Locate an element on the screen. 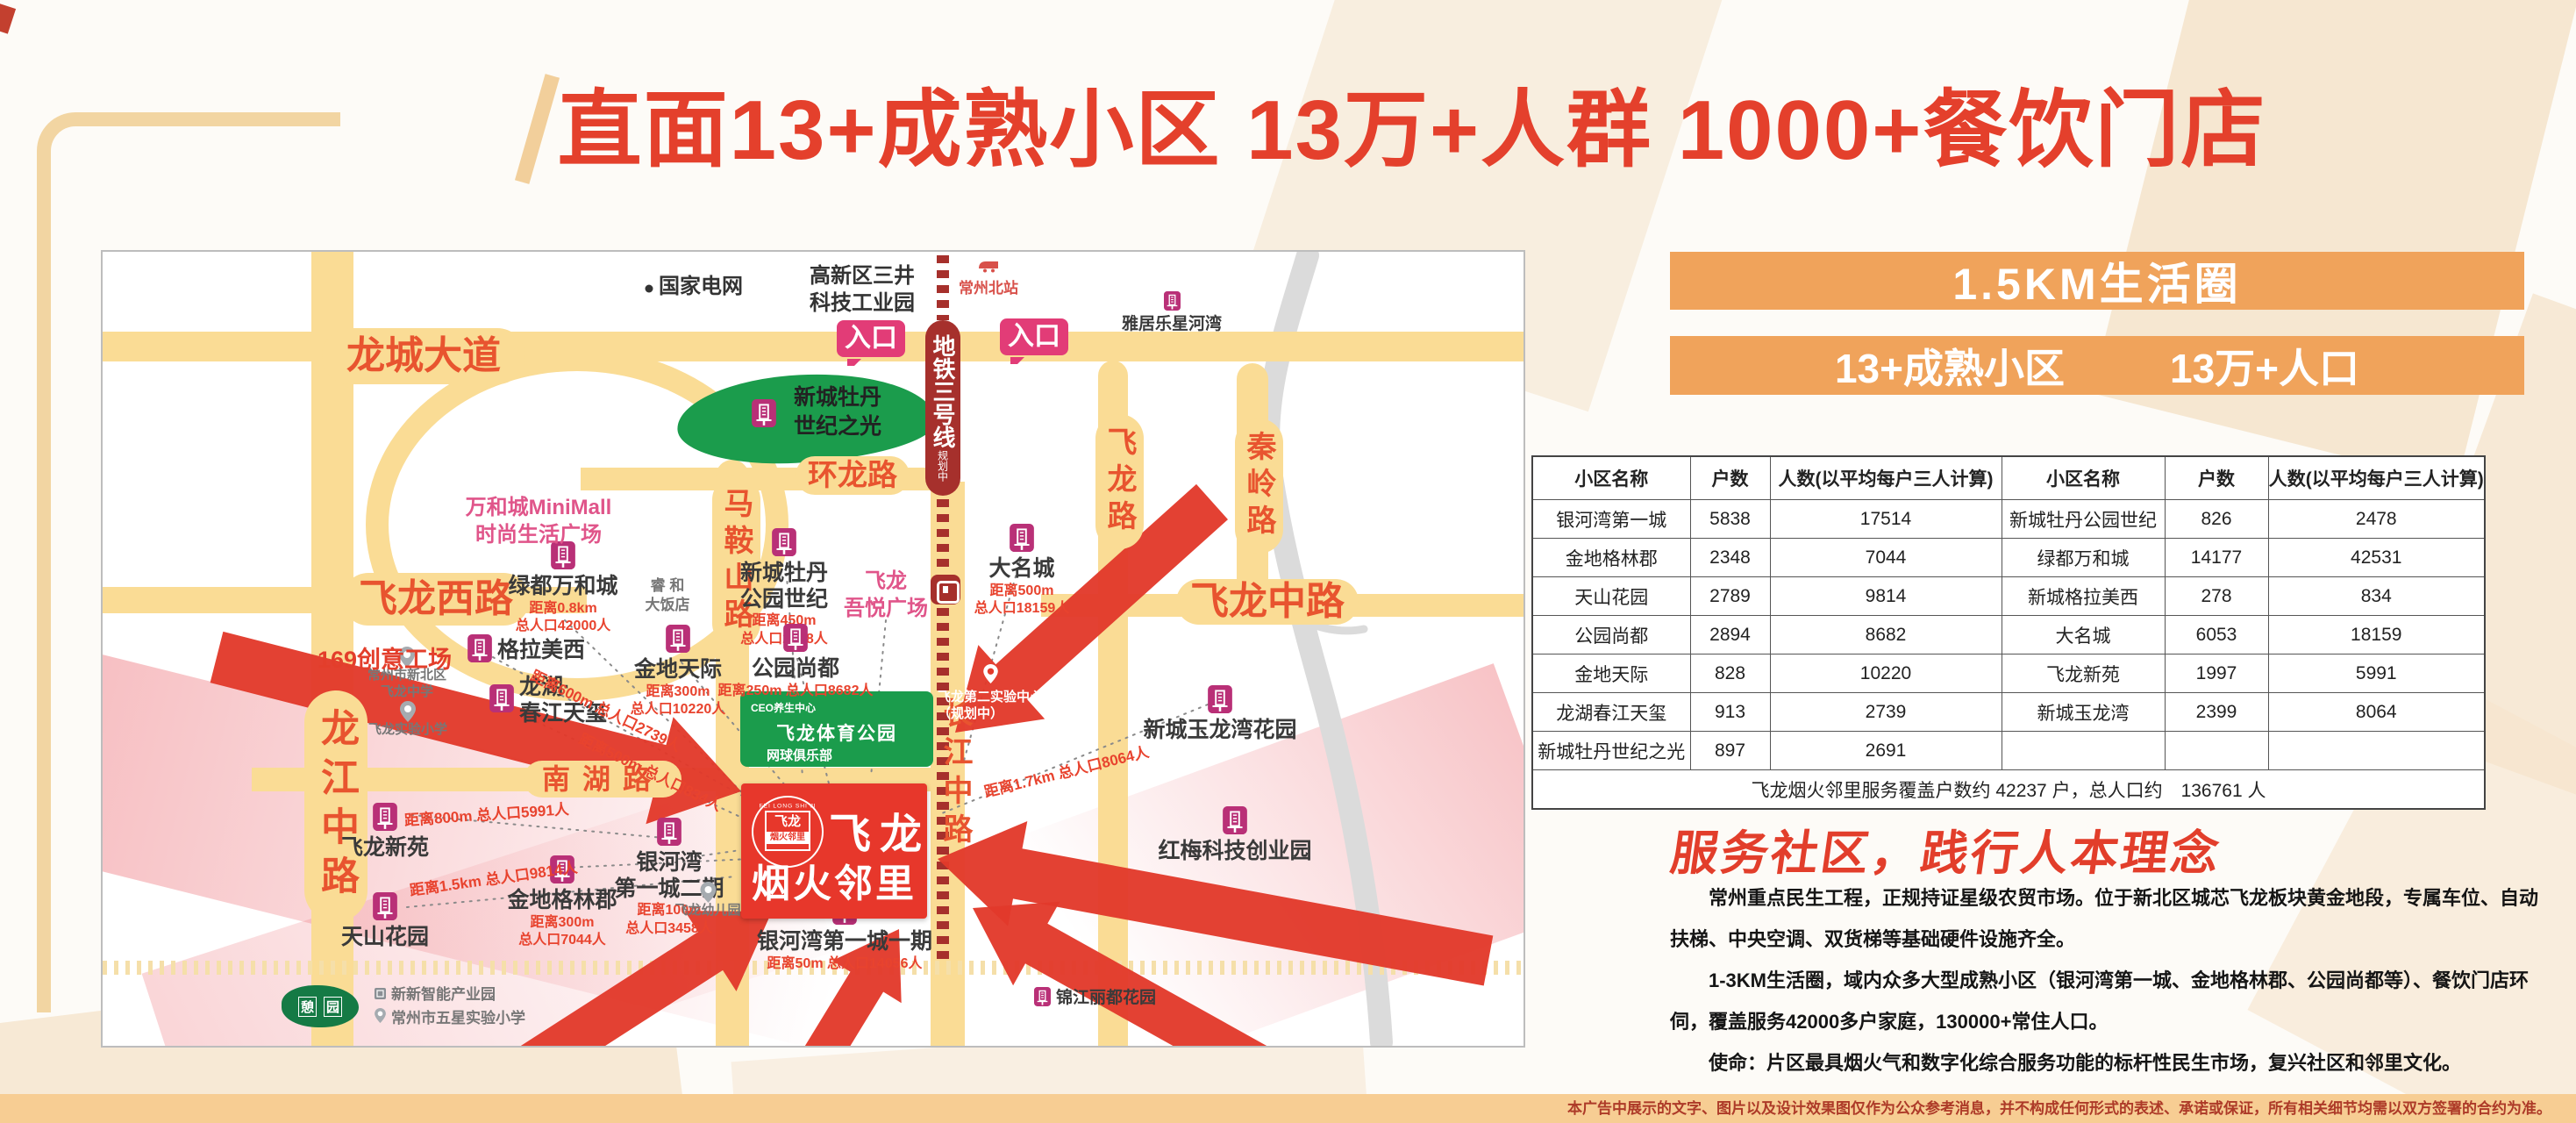 The width and height of the screenshot is (2576, 1123). service-paragraph-mission: 使命：片区最具烟火气和数字化综合服务功能的标杆性民生市场，复兴社区和邻里文化。 is located at coordinates (2110, 1063).